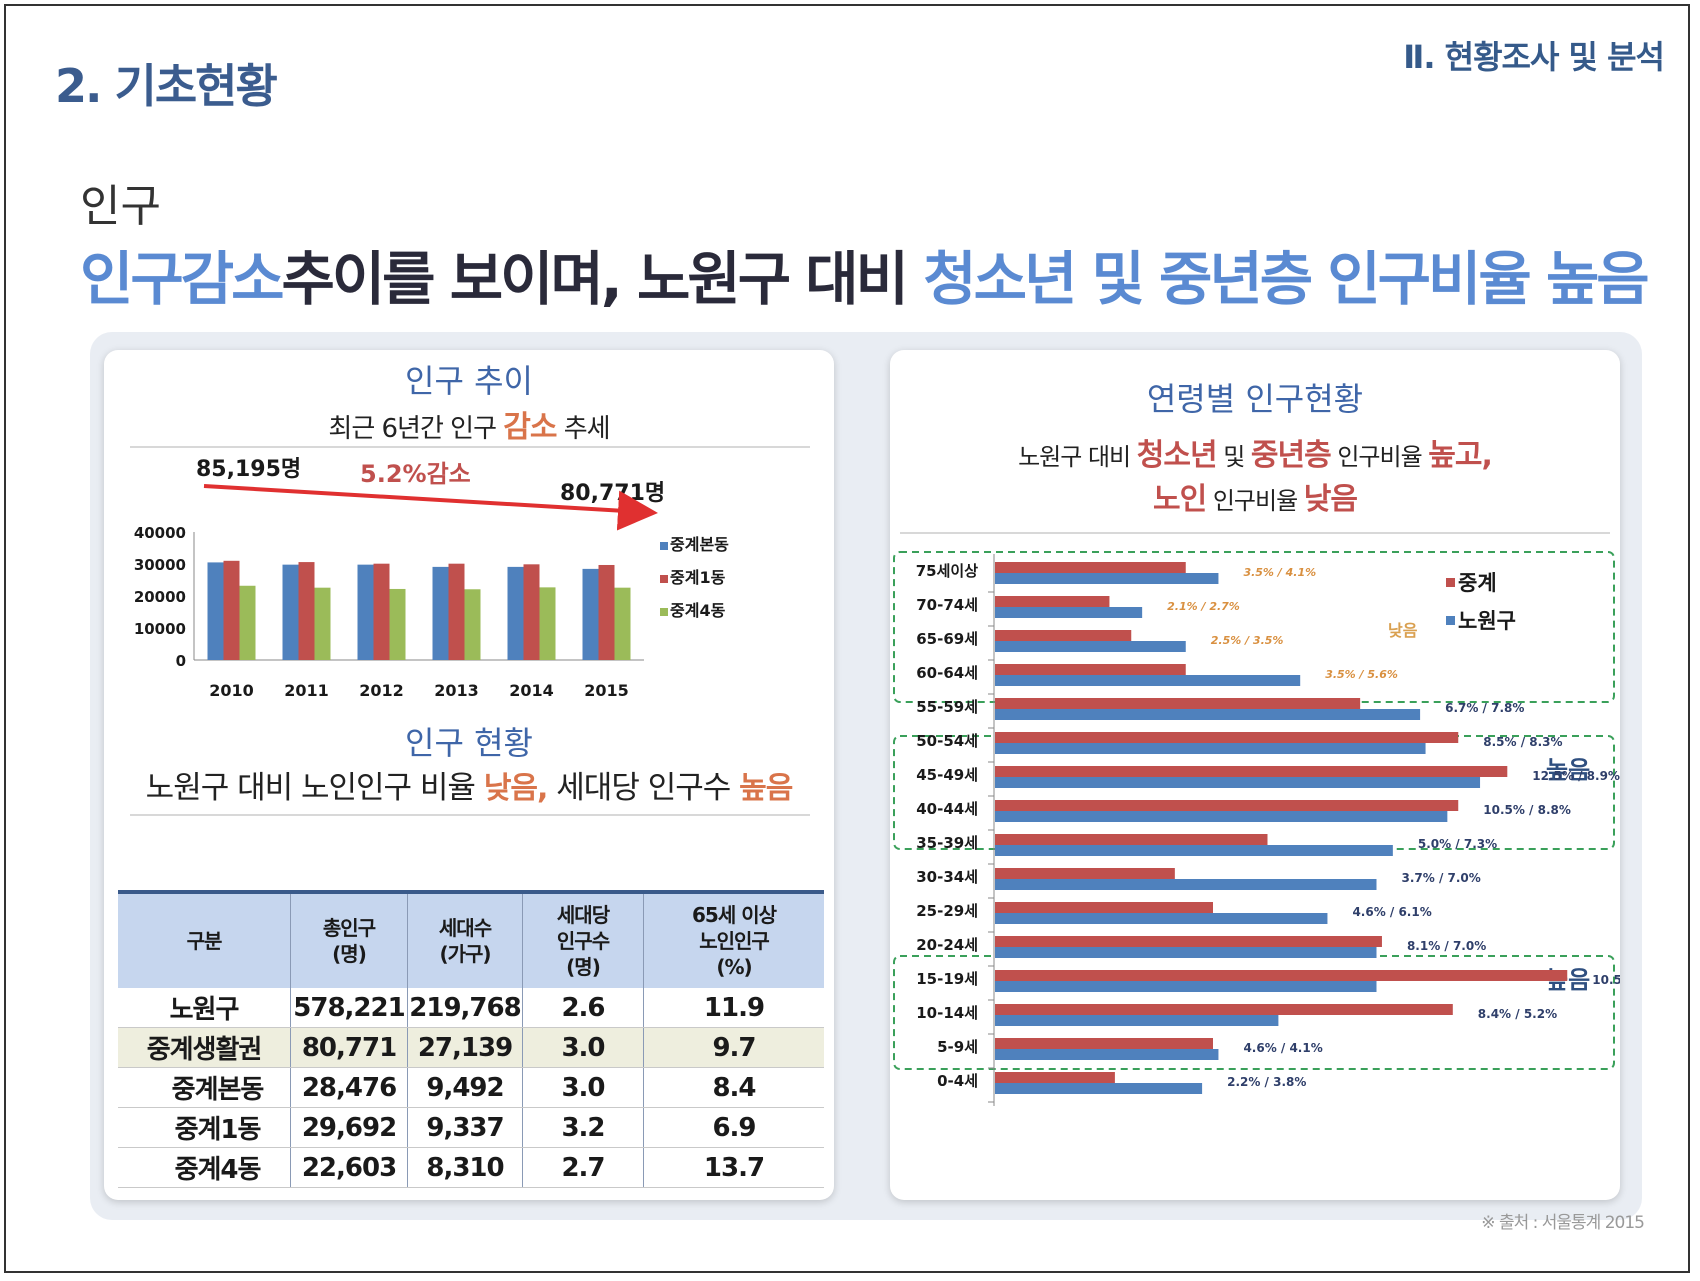 Image resolution: width=1700 pixels, height=1281 pixels. What do you see at coordinates (1568, 770) in the screenshot?
I see `high-label: 높음` at bounding box center [1568, 770].